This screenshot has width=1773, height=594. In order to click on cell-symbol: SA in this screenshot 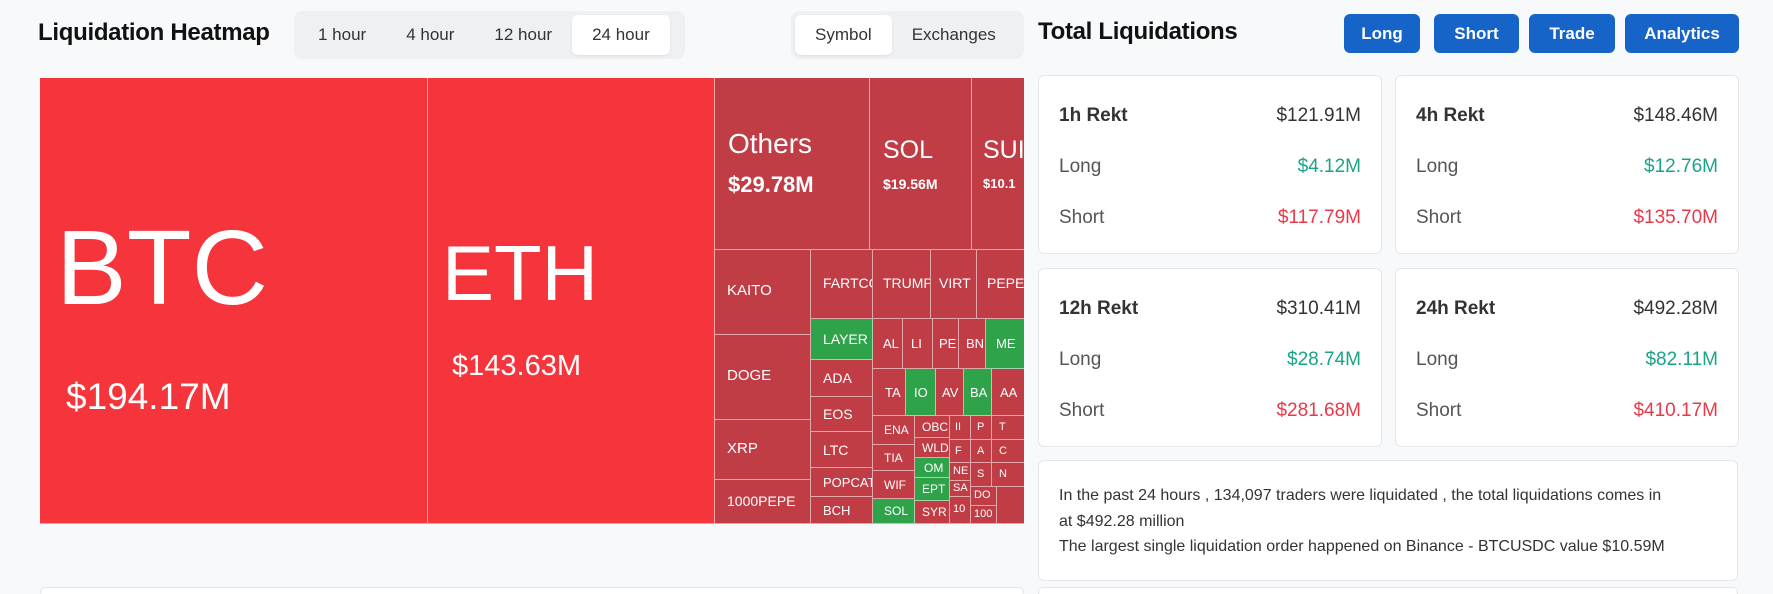, I will do `click(960, 488)`.